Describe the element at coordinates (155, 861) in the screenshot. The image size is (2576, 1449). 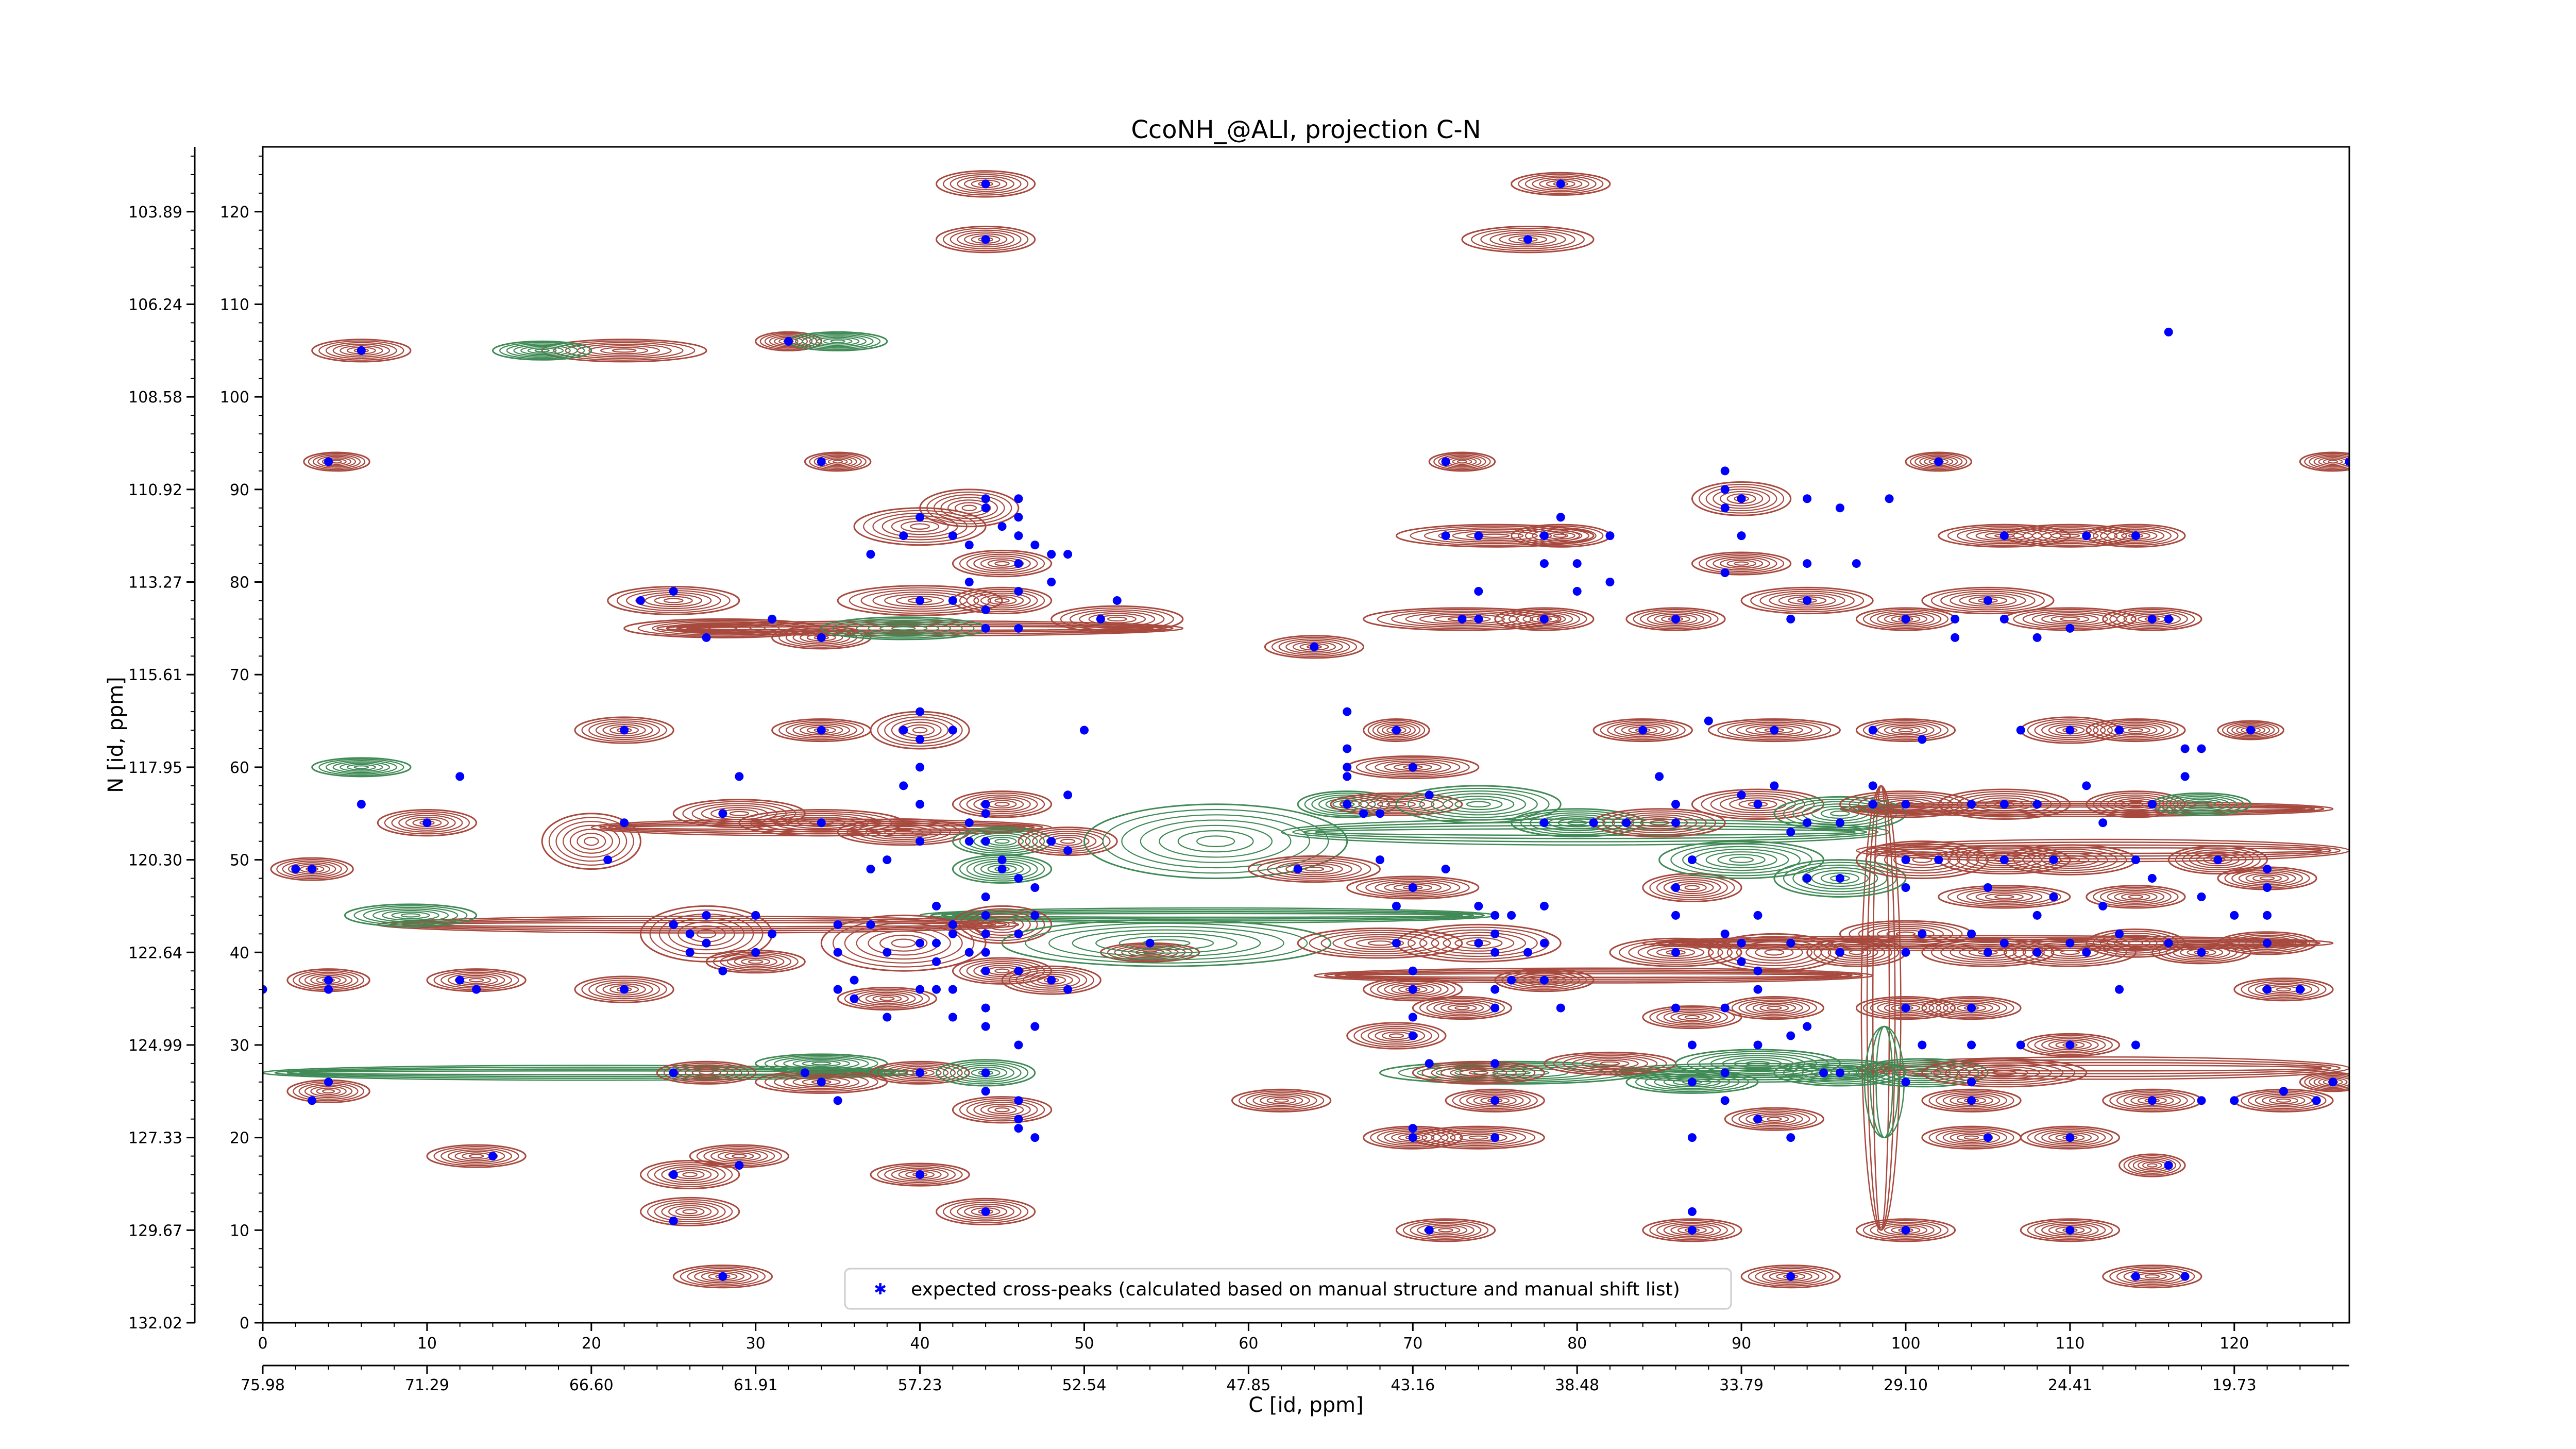
I see `y-ppm-tick-label: 120.30` at that location.